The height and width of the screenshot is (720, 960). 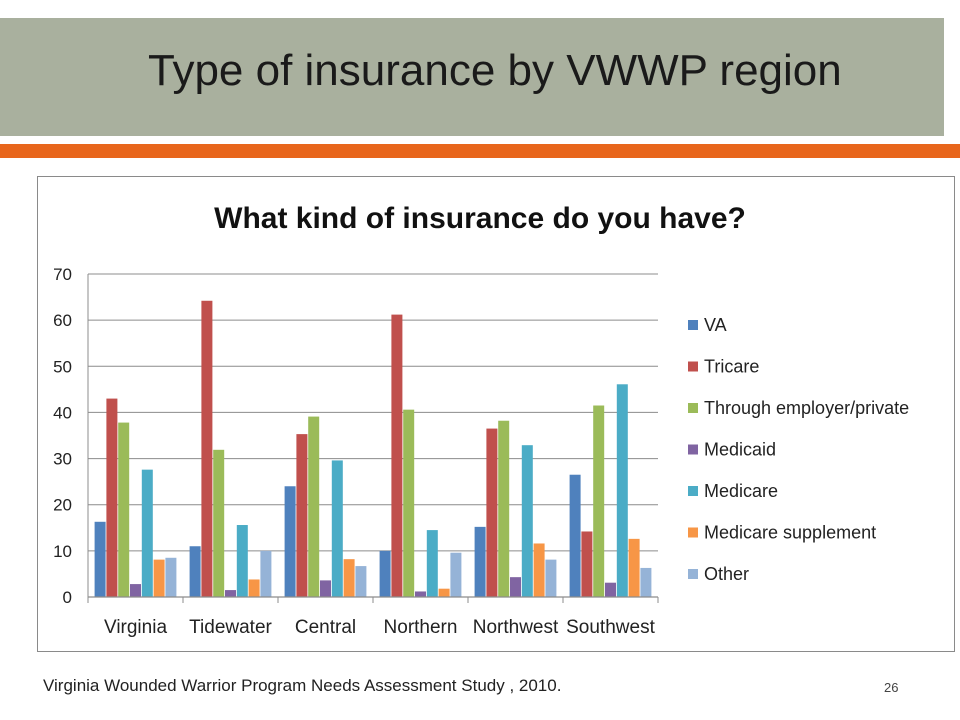 What do you see at coordinates (726, 574) in the screenshot?
I see `legend-label: Other` at bounding box center [726, 574].